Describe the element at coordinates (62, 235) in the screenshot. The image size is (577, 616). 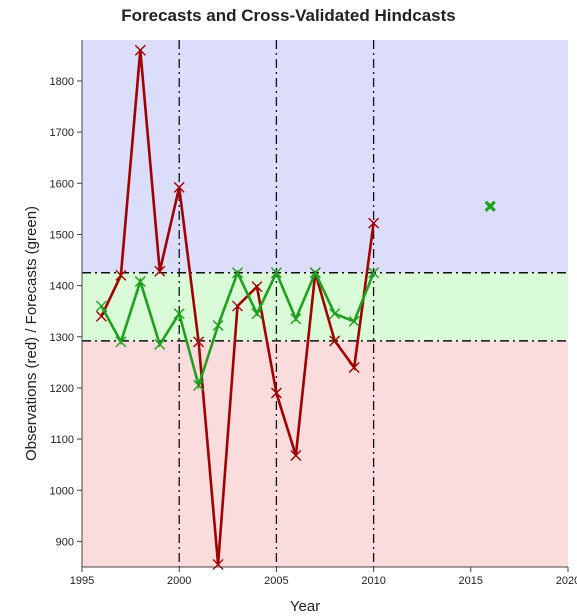
I see `y-tick-label: 1500` at that location.